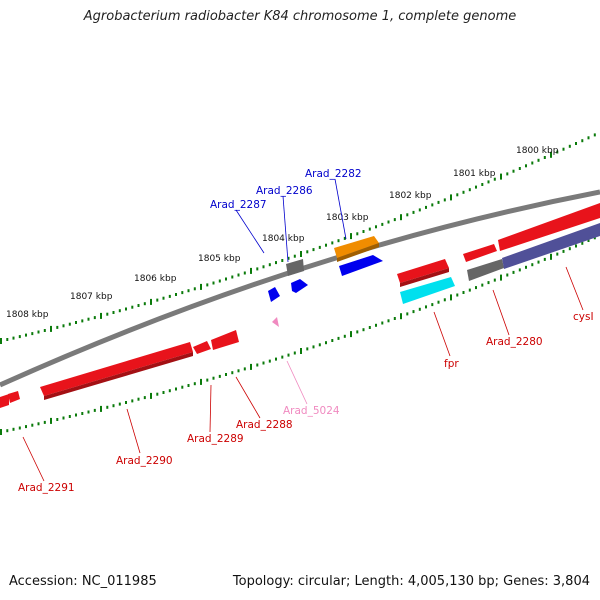  What do you see at coordinates (358, 252) in the screenshot?
I see `gene-arad-2282-orange-shade` at bounding box center [358, 252].